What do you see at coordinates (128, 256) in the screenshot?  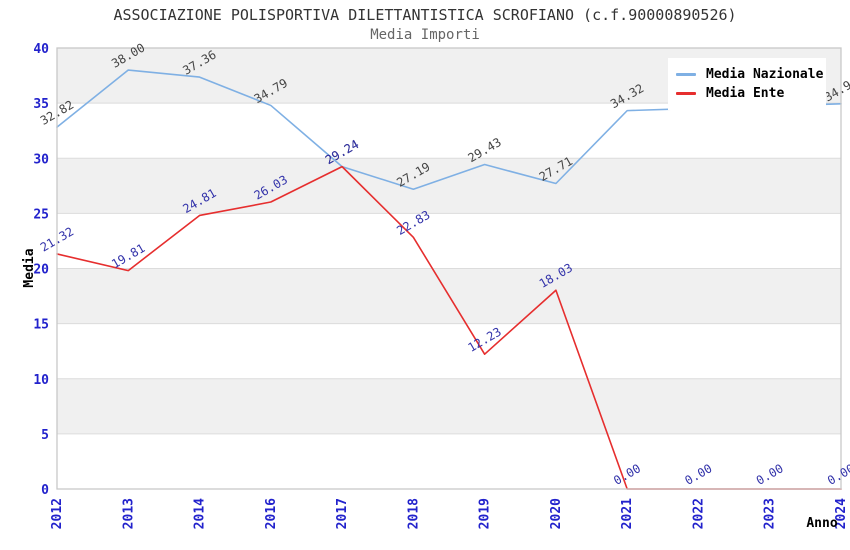 I see `svg-text: 19.81` at bounding box center [128, 256].